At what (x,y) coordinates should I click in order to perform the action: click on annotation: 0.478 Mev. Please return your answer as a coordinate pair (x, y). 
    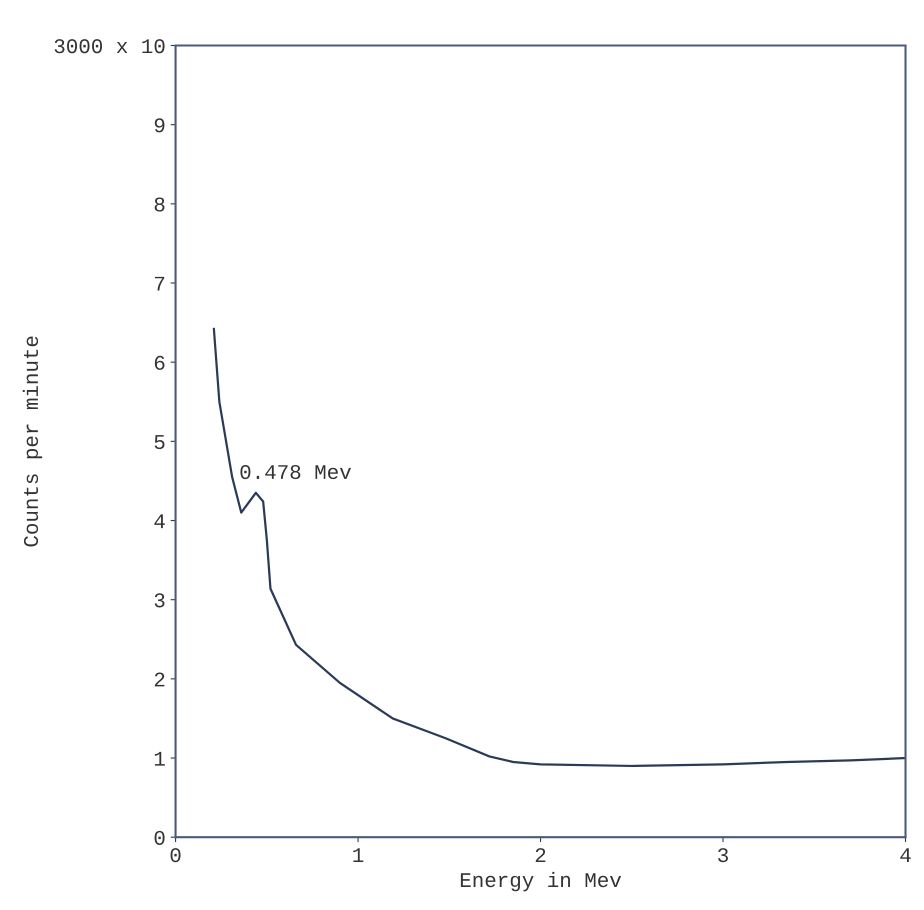
    Looking at the image, I should click on (295, 472).